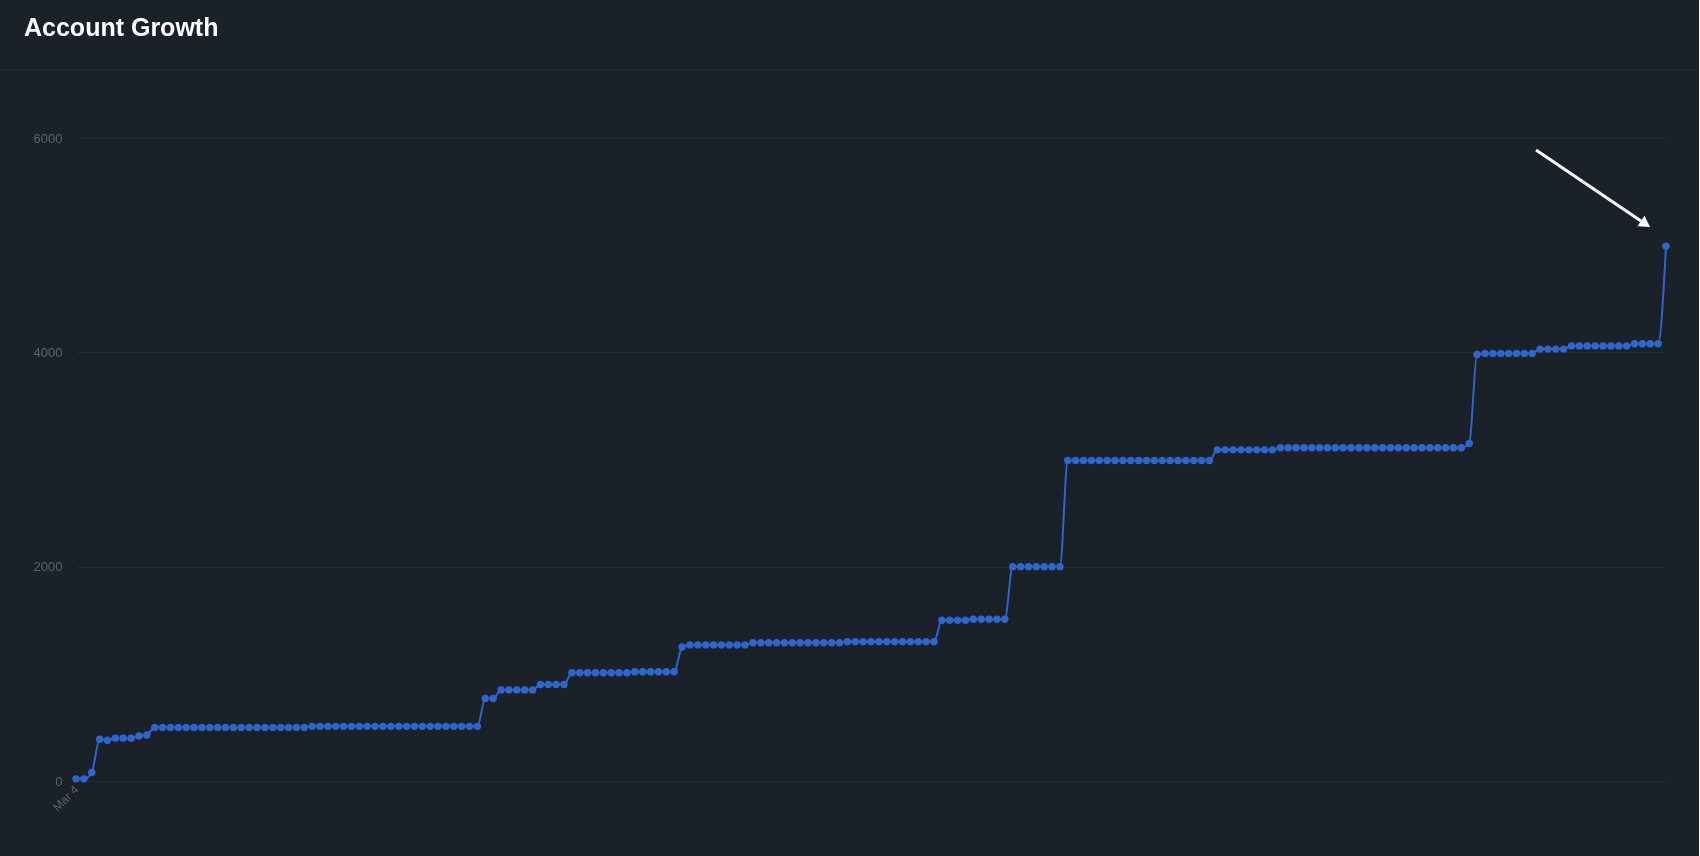 This screenshot has height=856, width=1700. Describe the element at coordinates (59, 781) in the screenshot. I see `y-tick-label: 0` at that location.